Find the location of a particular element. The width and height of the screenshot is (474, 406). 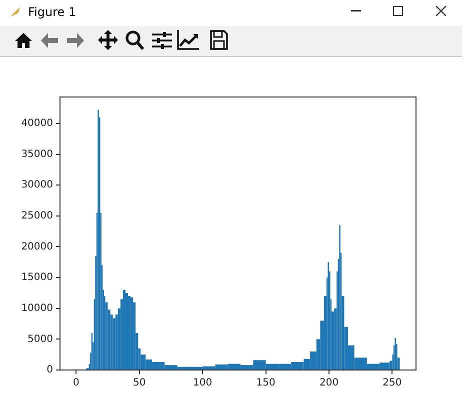

x-tick-label: 50 is located at coordinates (139, 383).